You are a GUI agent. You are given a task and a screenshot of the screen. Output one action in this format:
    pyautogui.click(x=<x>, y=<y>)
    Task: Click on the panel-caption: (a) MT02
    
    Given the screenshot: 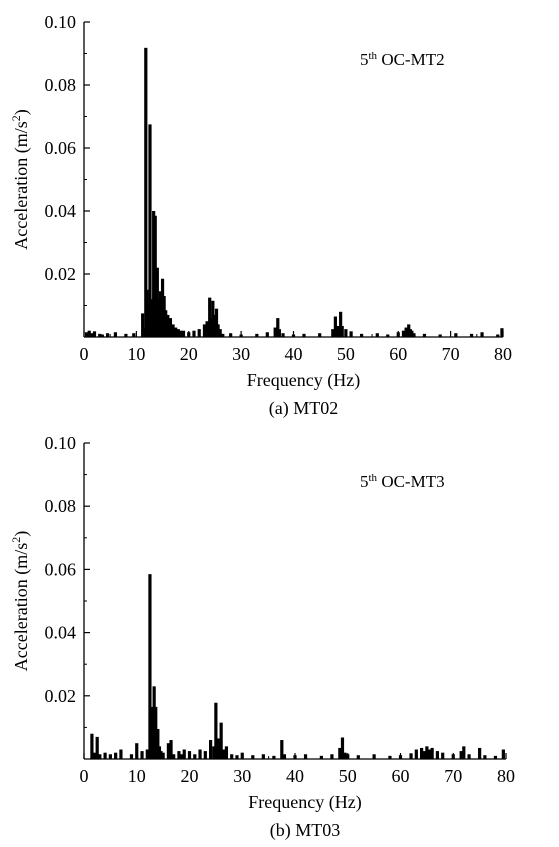 What is the action you would take?
    pyautogui.click(x=303, y=408)
    